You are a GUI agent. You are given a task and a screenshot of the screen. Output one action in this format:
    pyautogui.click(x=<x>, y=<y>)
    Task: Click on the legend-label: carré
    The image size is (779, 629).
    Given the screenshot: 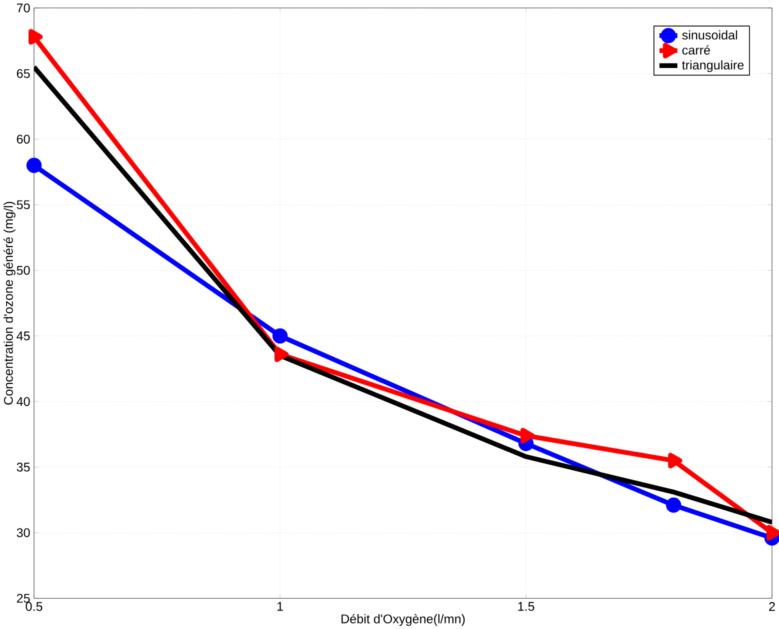 What is the action you would take?
    pyautogui.click(x=696, y=49)
    